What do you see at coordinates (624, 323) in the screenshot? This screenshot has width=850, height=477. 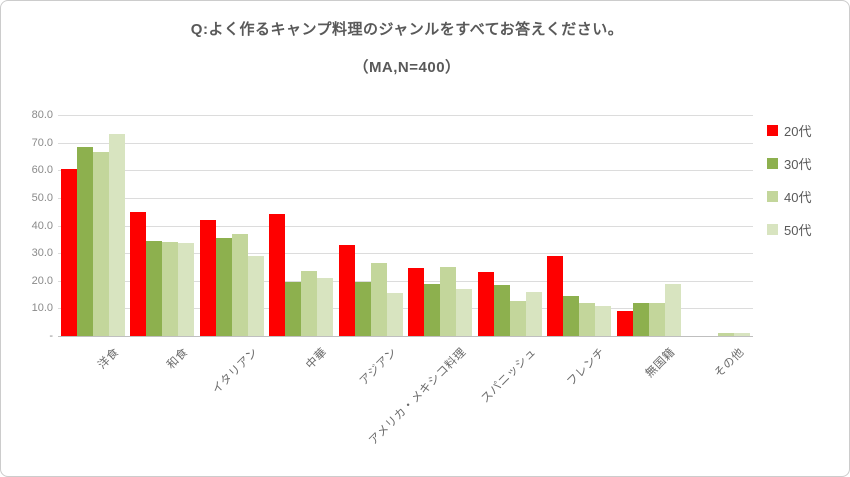 I see `bar-20代-無国籍` at bounding box center [624, 323].